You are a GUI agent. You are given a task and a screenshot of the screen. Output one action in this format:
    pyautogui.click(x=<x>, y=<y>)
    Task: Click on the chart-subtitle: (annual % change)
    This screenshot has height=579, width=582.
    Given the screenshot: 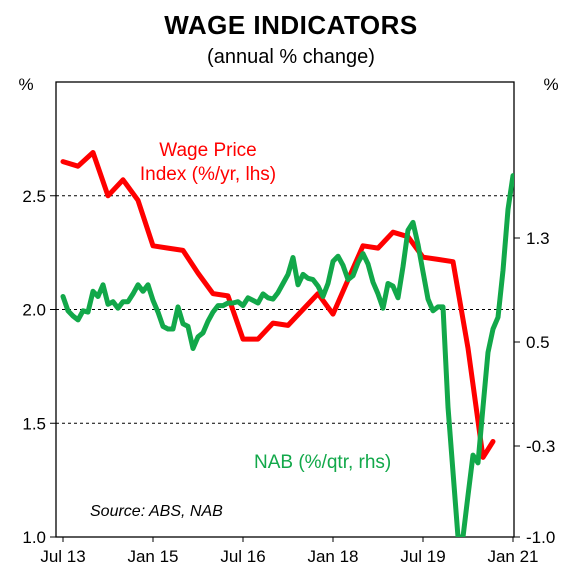 What is the action you would take?
    pyautogui.click(x=291, y=57)
    